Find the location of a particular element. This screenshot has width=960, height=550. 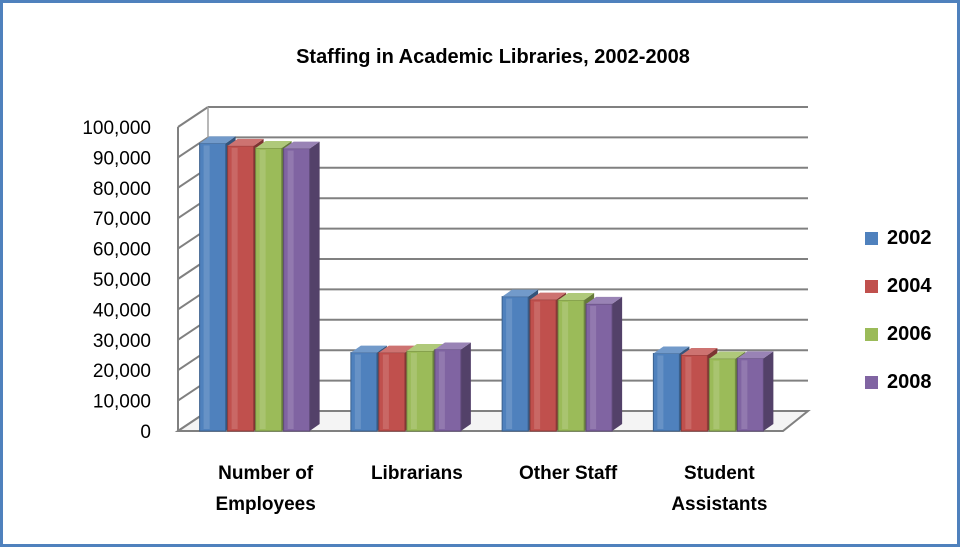

legend-label: 2002 is located at coordinates (909, 238).